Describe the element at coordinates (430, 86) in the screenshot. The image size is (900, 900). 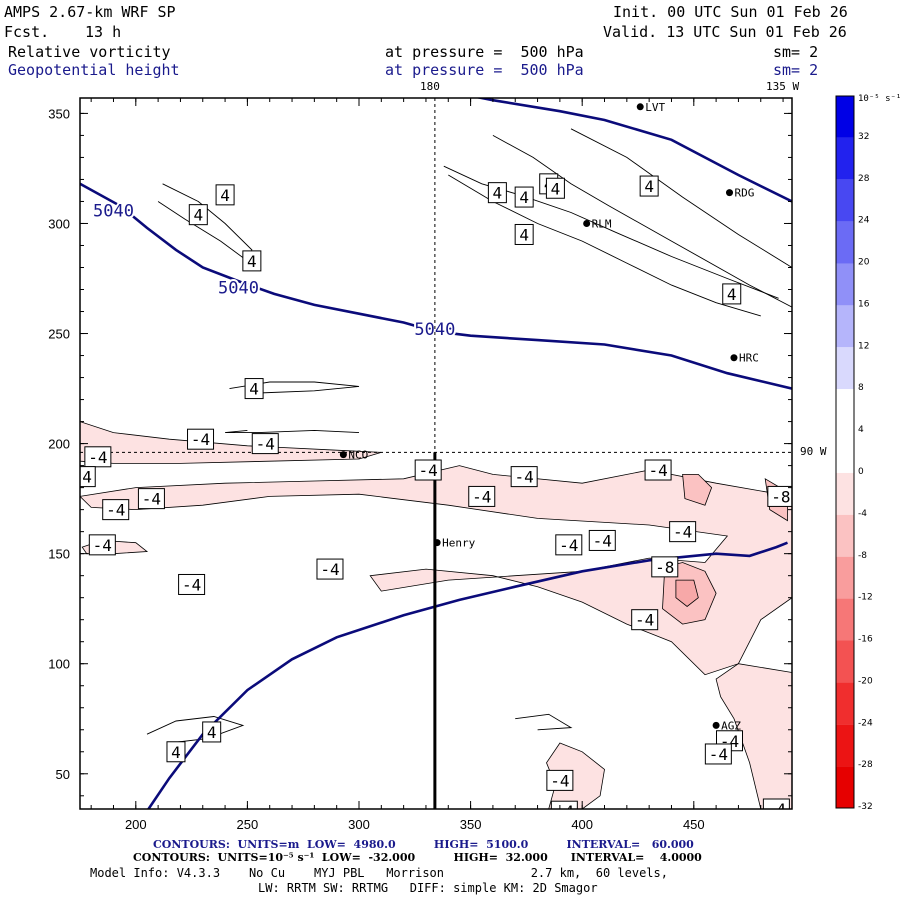
I see `lon-label-180: 180` at that location.